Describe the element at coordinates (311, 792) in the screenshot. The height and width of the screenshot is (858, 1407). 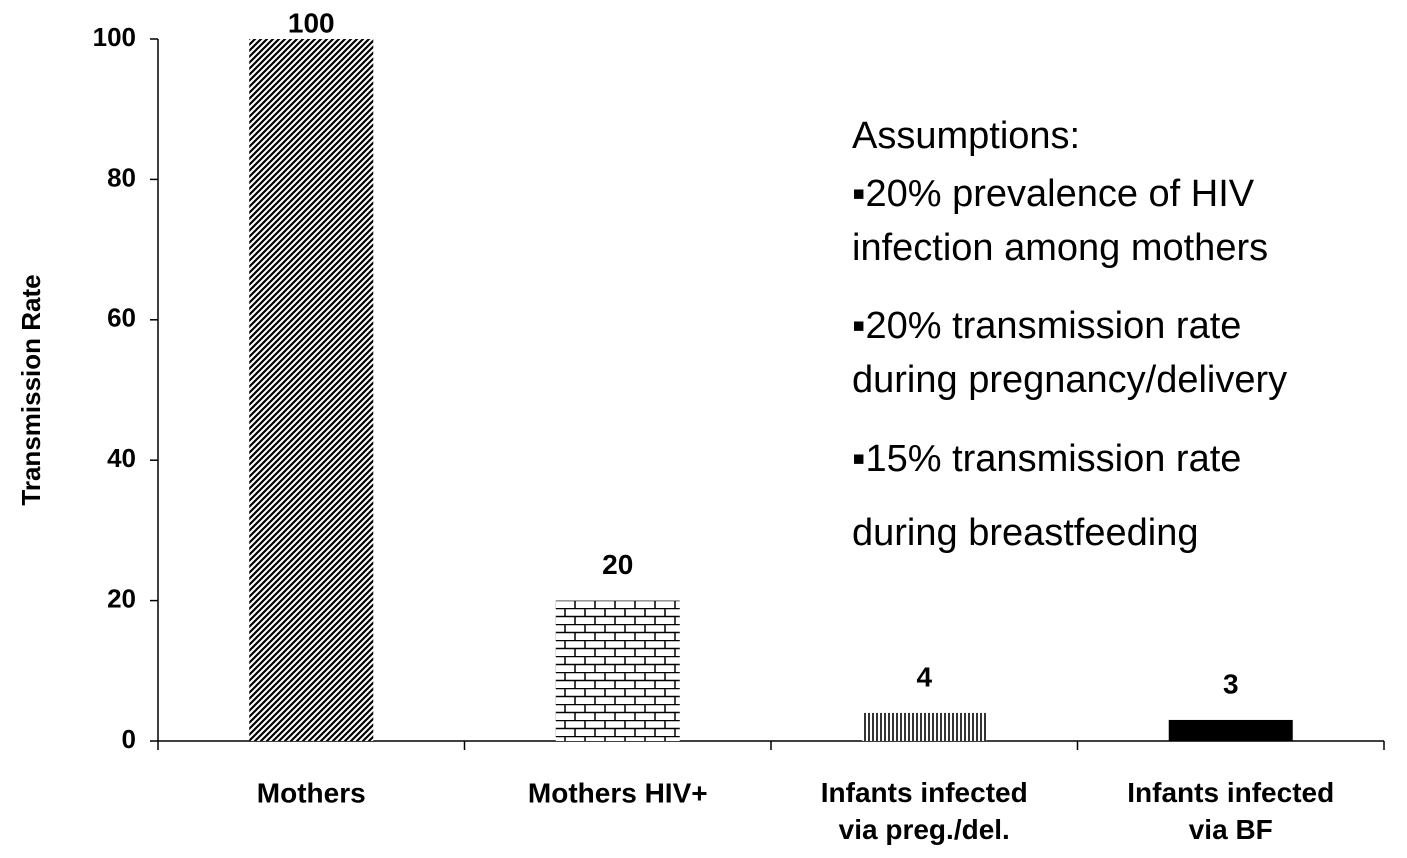
I see `x-tick-label: Mothers` at that location.